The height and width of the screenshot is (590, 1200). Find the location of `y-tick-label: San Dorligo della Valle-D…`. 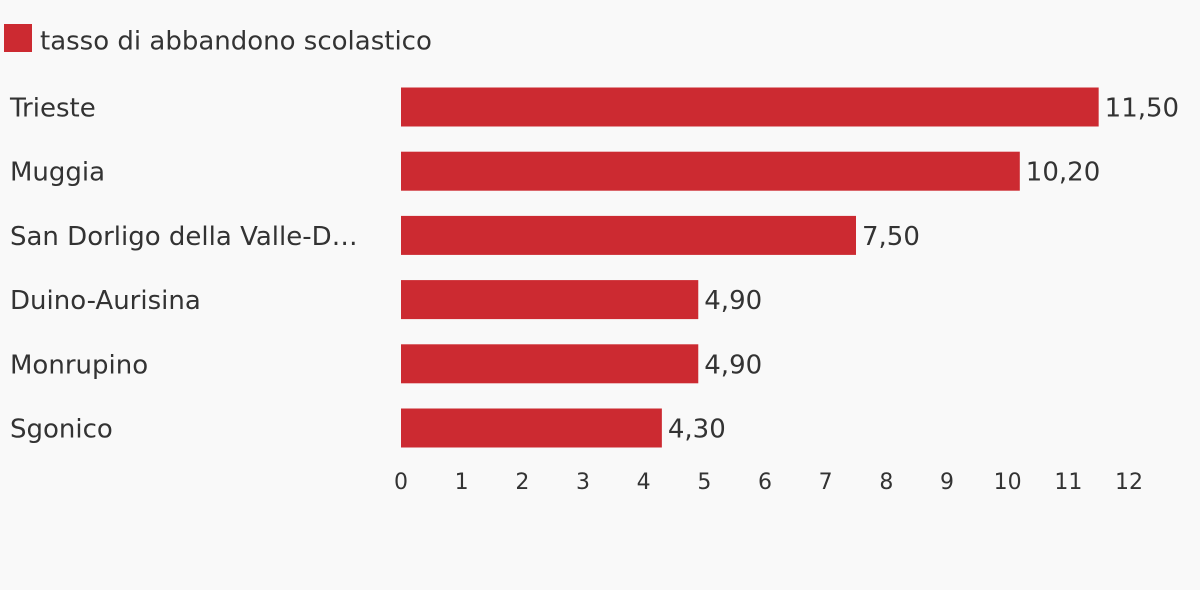

y-tick-label: San Dorligo della Valle-D… is located at coordinates (184, 237).